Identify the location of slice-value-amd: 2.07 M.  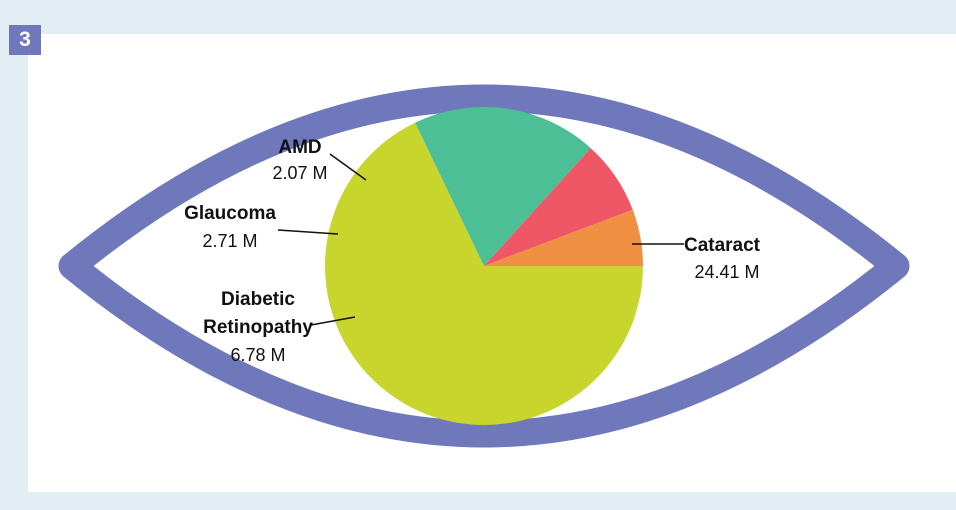
(299, 173).